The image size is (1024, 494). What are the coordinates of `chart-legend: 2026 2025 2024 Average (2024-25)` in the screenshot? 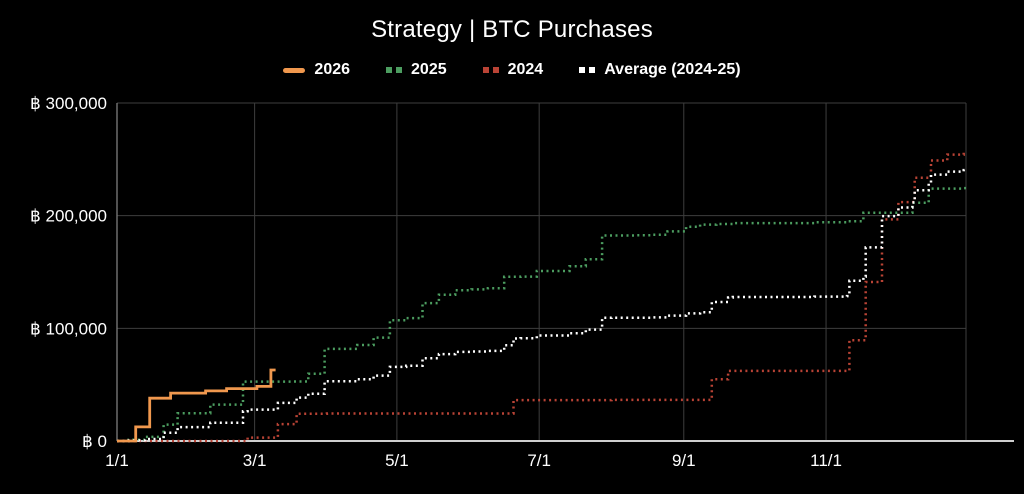 It's located at (512, 70).